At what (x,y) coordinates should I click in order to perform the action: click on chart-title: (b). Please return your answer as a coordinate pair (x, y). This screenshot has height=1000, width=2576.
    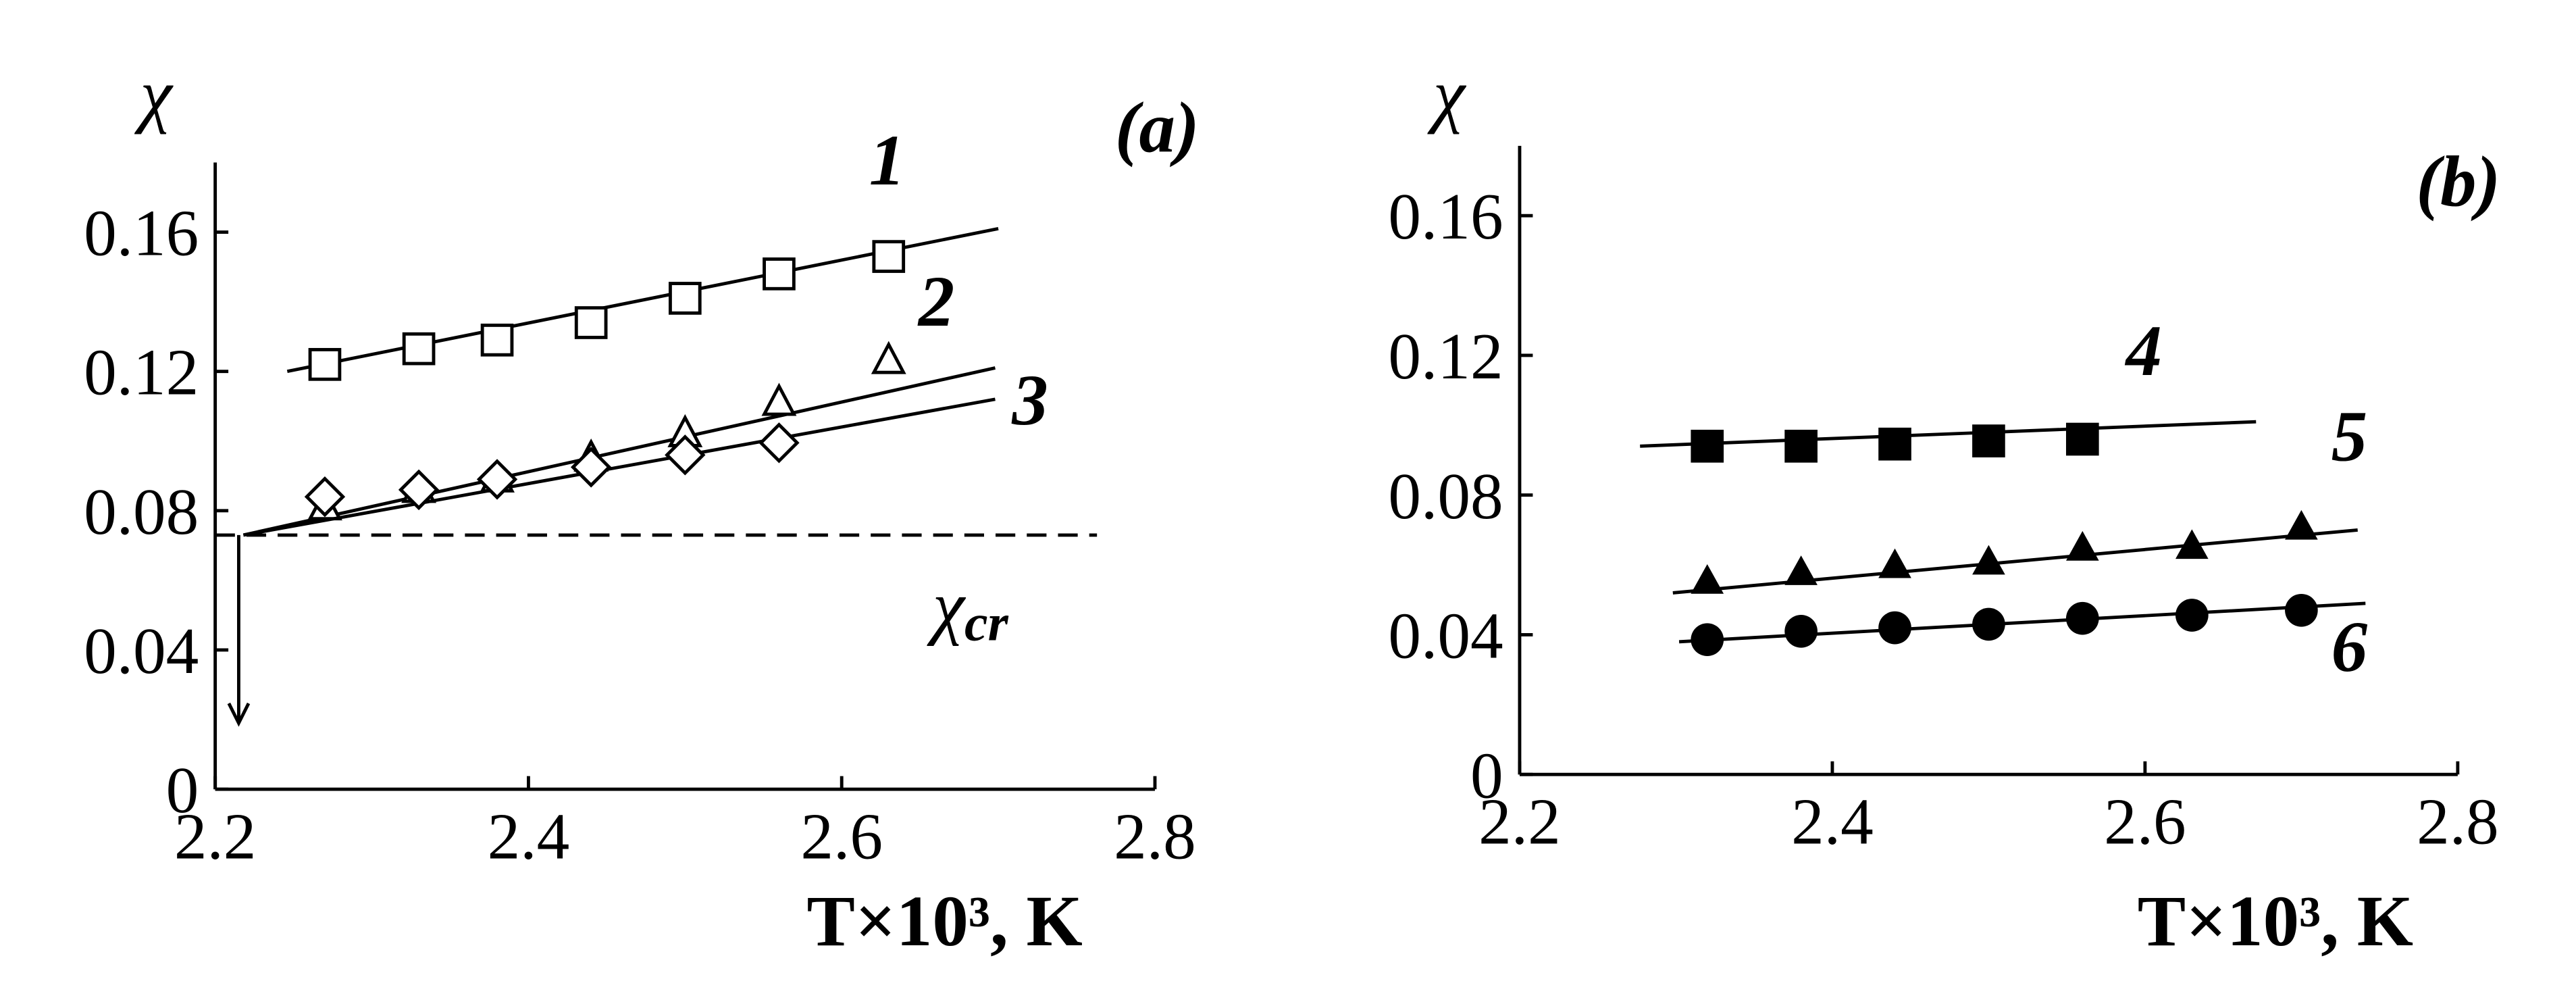
    Looking at the image, I should click on (2458, 182).